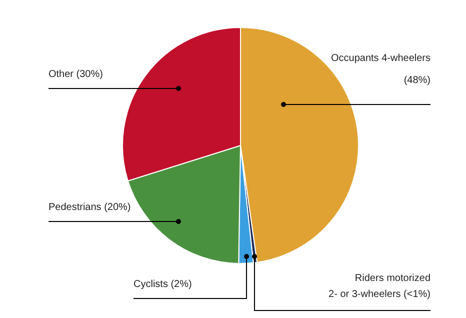 This screenshot has height=318, width=466. Describe the element at coordinates (89, 207) in the screenshot. I see `slice-label: Pedestrians (20%)` at that location.